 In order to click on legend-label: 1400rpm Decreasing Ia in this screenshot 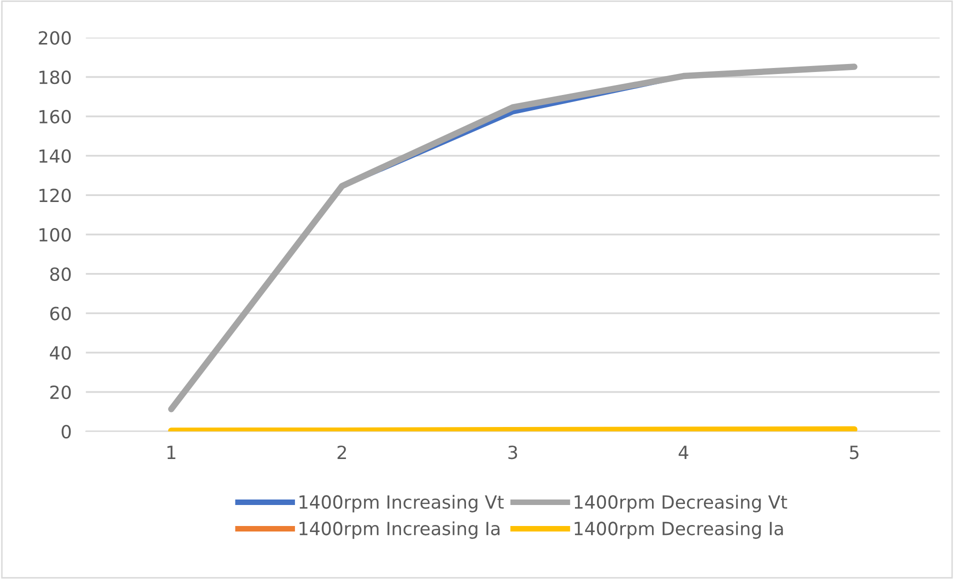, I will do `click(678, 530)`.